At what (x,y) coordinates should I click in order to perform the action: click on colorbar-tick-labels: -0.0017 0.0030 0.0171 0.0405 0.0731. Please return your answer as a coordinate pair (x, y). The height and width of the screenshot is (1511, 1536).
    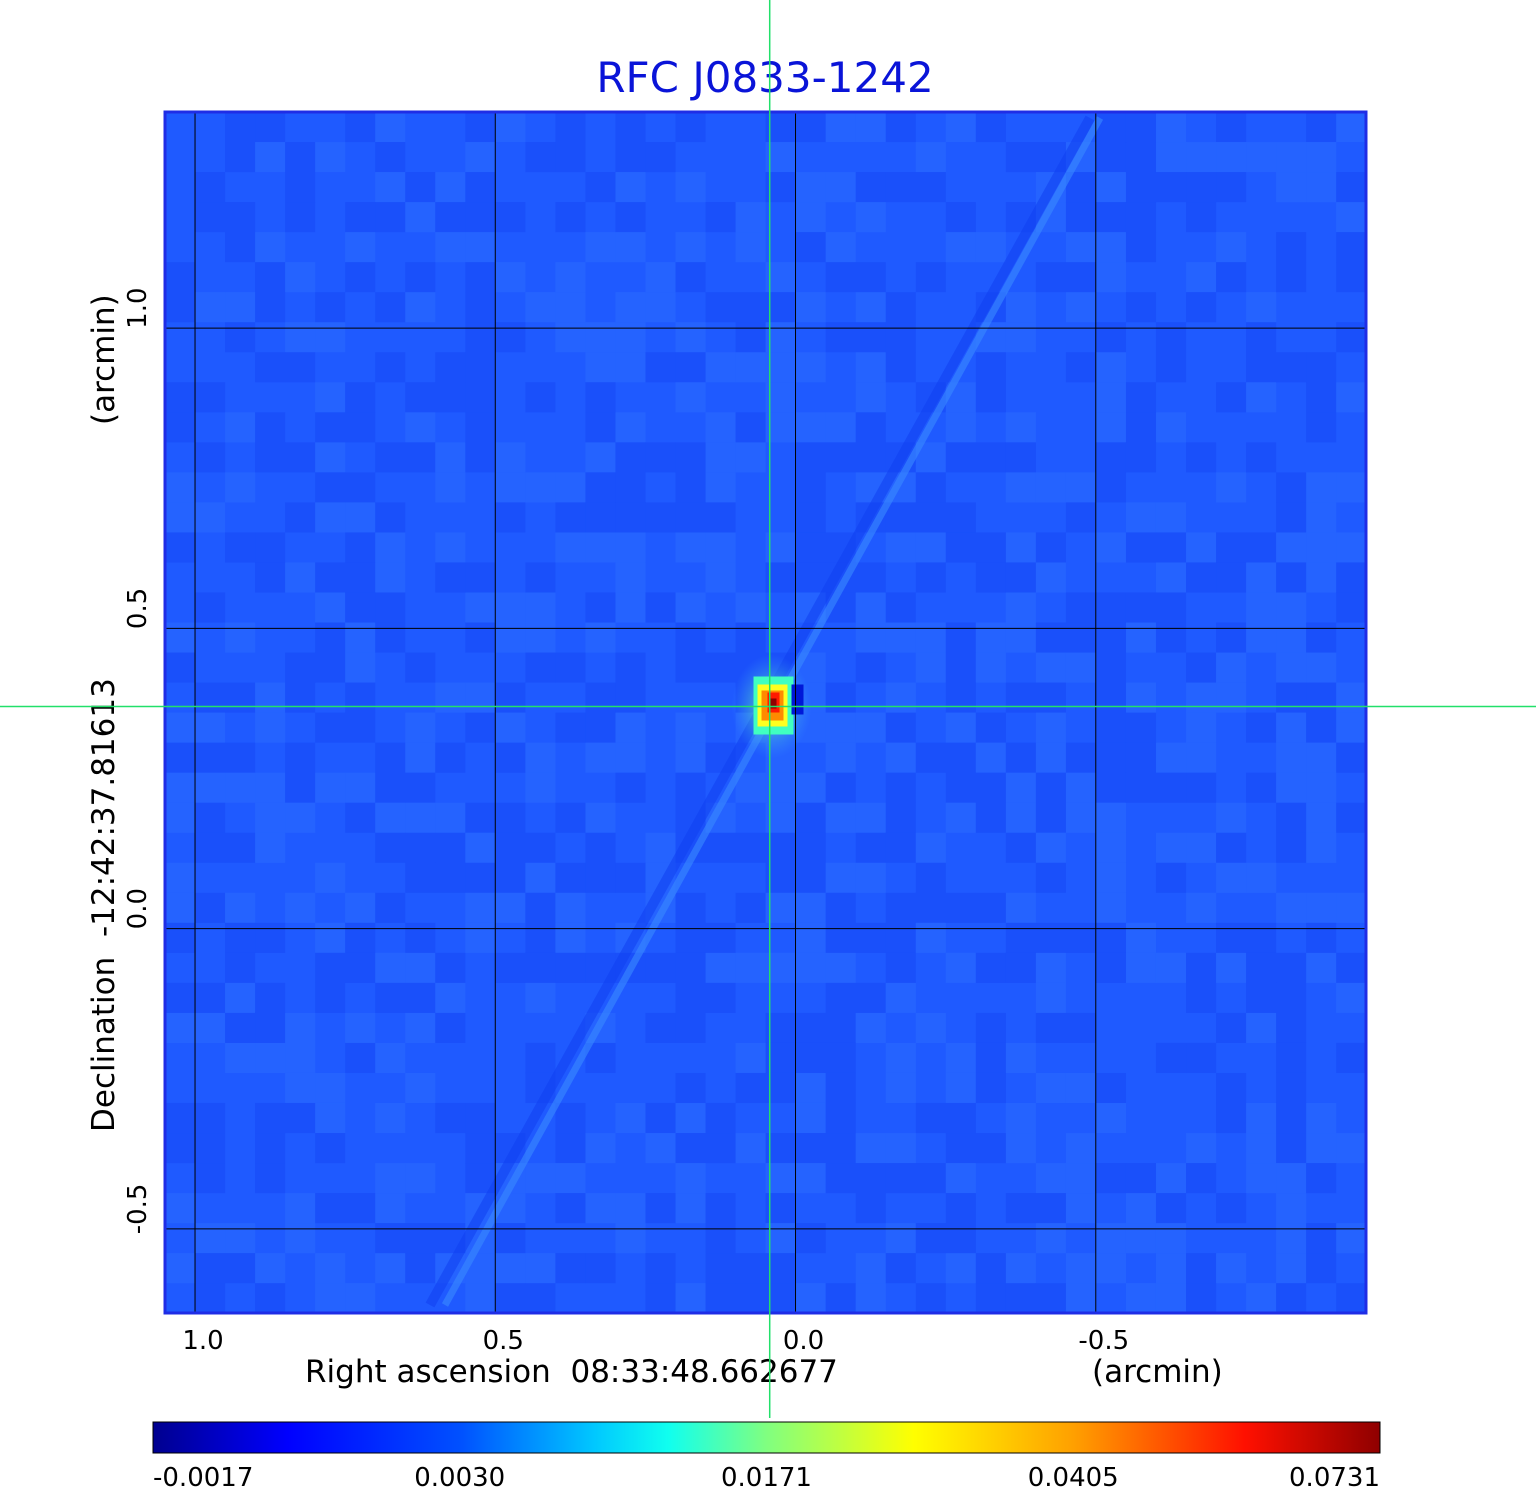
    Looking at the image, I should click on (766, 1478).